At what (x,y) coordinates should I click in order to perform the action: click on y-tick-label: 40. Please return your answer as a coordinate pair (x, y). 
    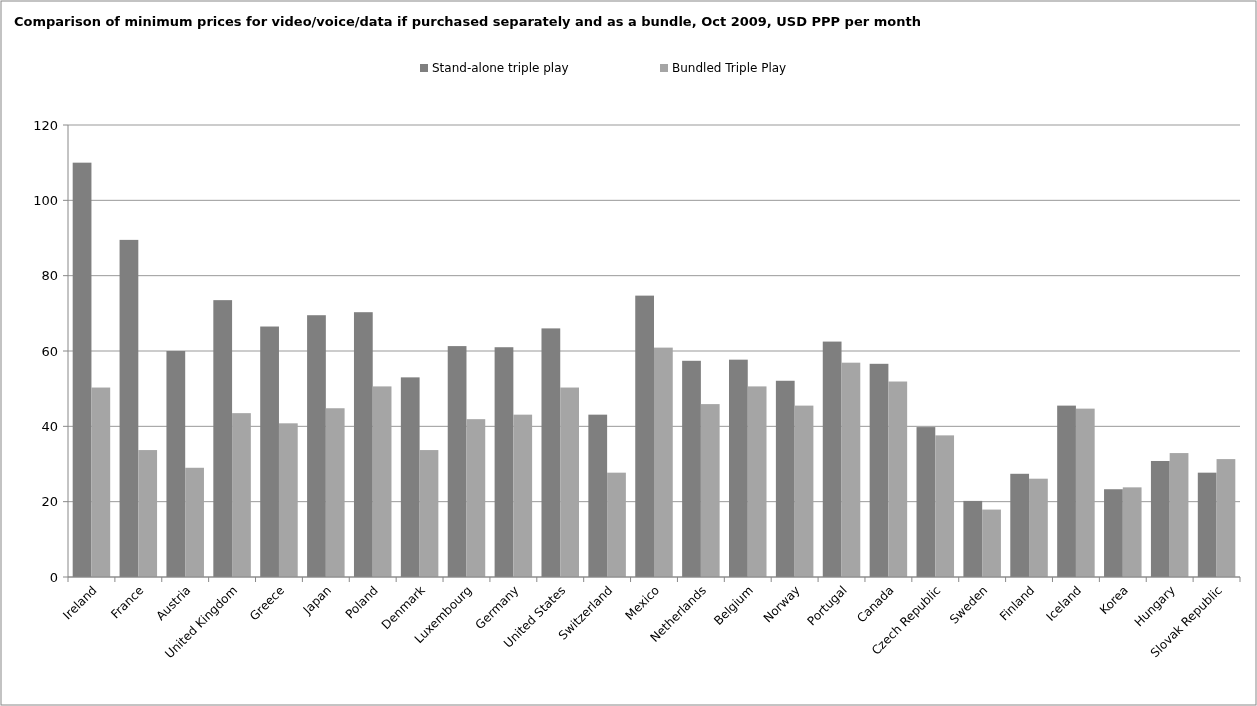
    Looking at the image, I should click on (49, 426).